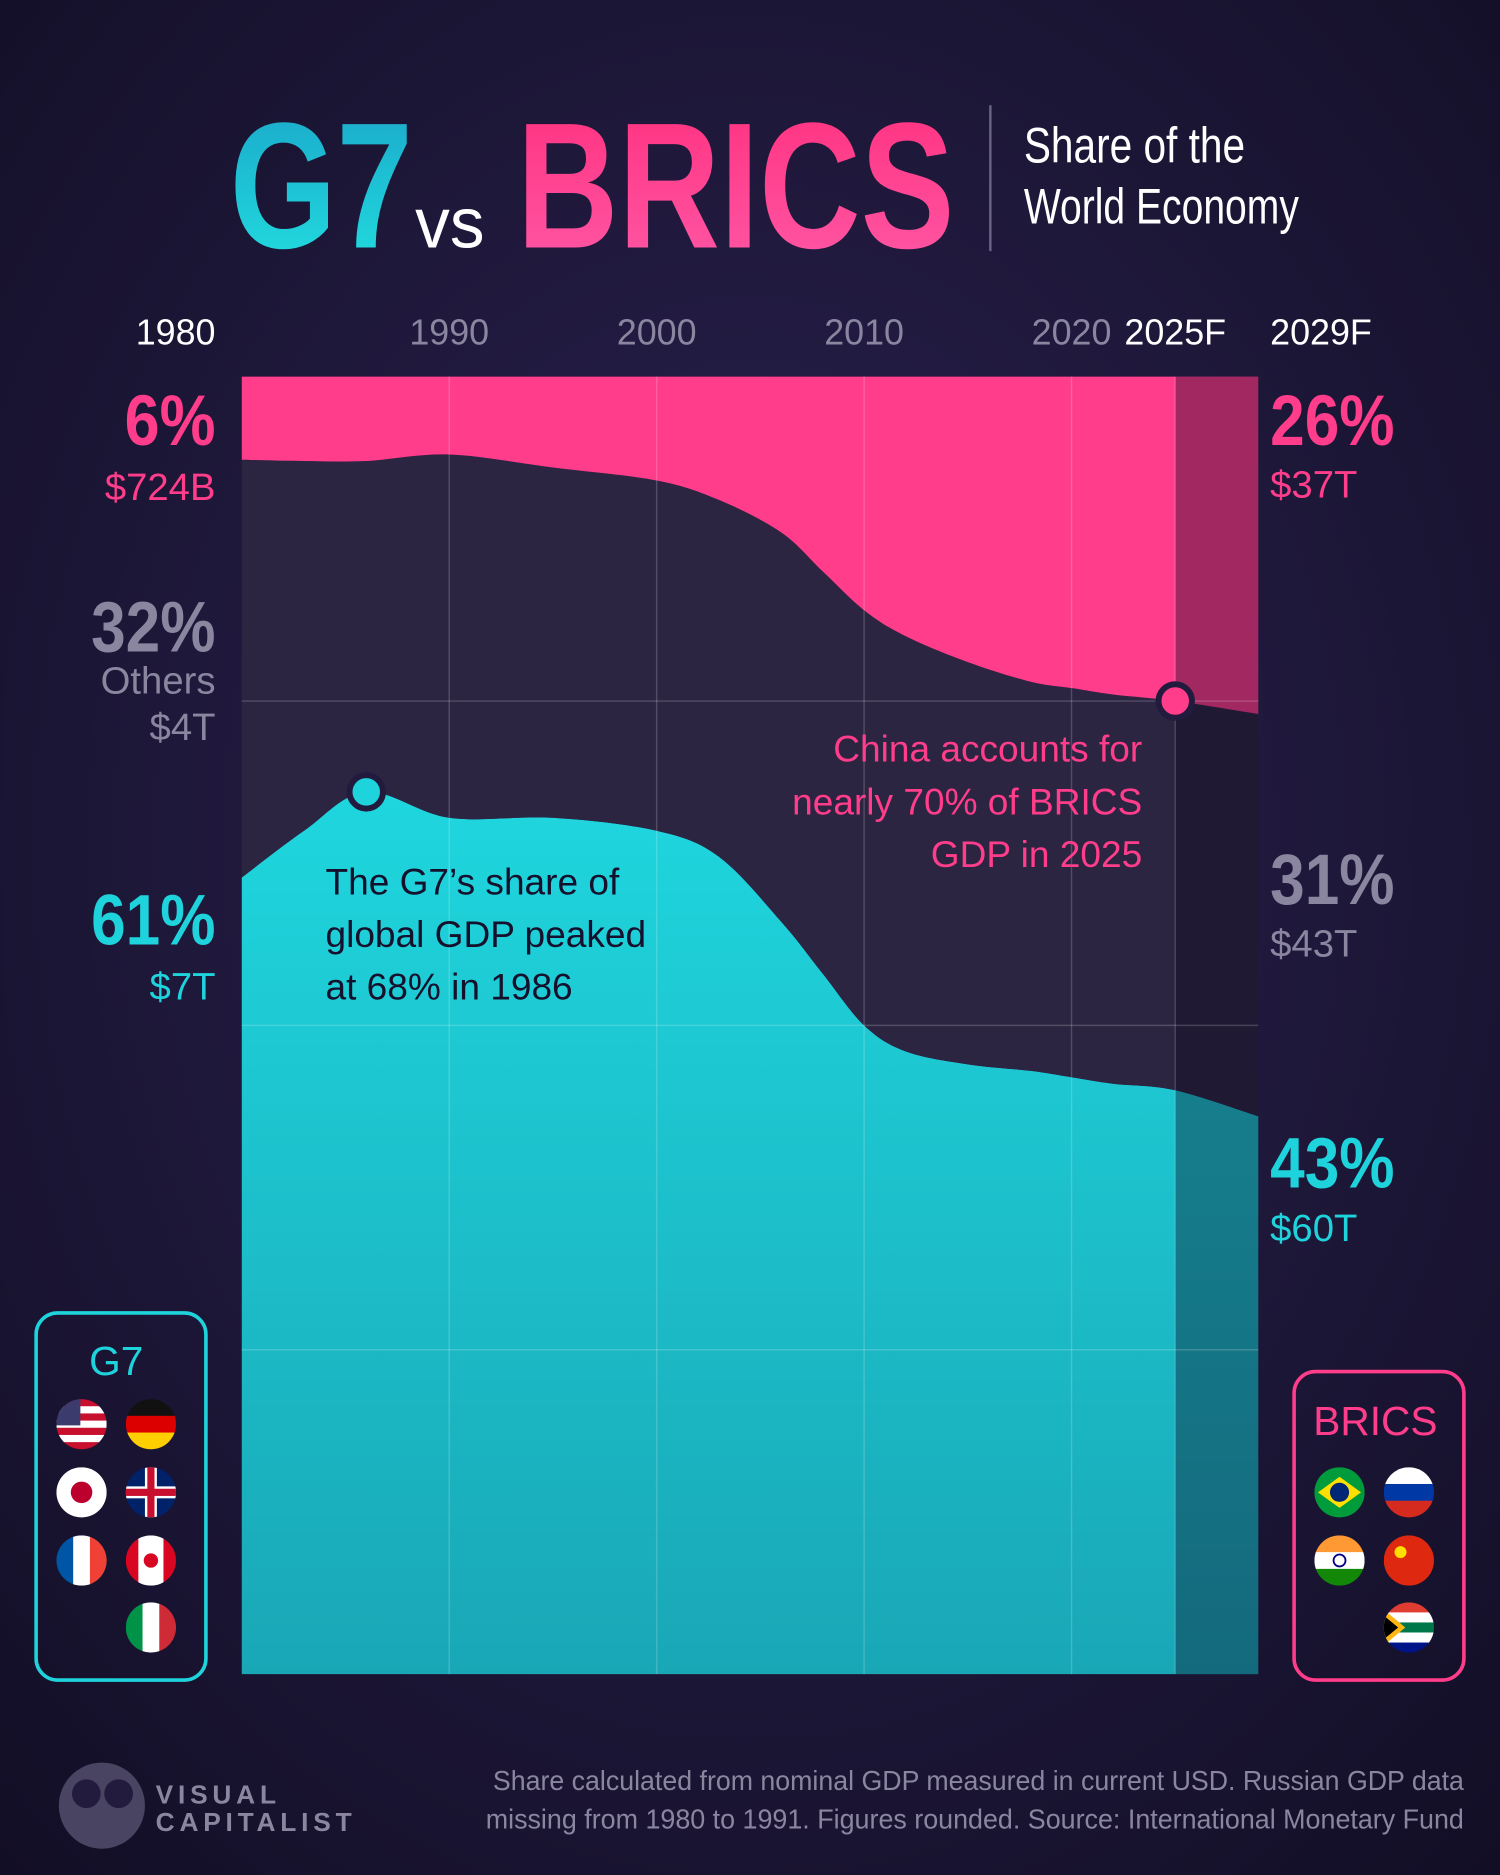 The image size is (1500, 1875). Describe the element at coordinates (736, 187) in the screenshot. I see `title-brics: BRICS` at that location.